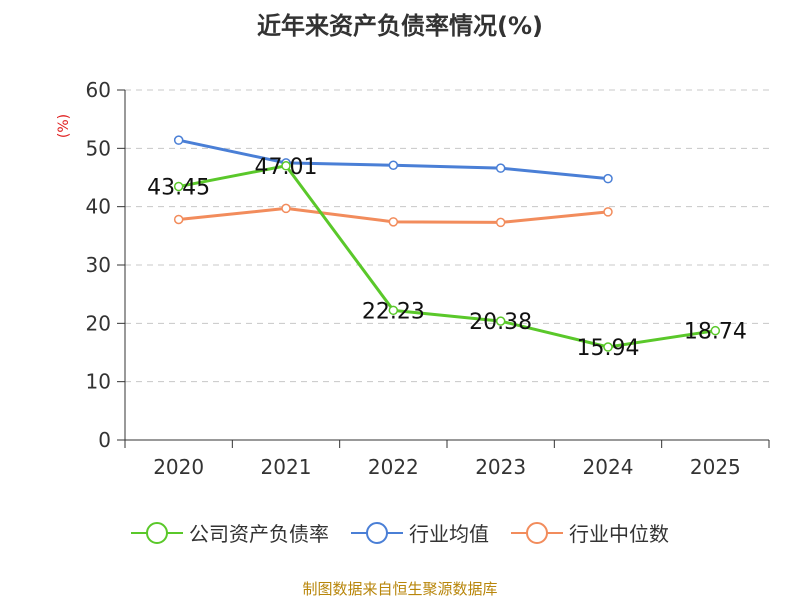  I want to click on x-tick-label: 2021, so click(286, 467).